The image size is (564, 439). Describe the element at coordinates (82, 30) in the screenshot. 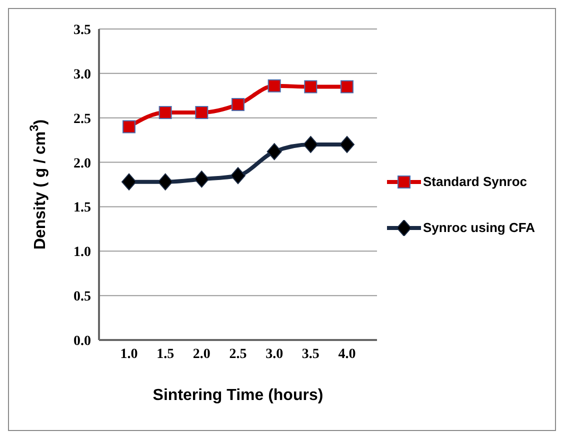

I see `y-tick-label: 3.5` at that location.